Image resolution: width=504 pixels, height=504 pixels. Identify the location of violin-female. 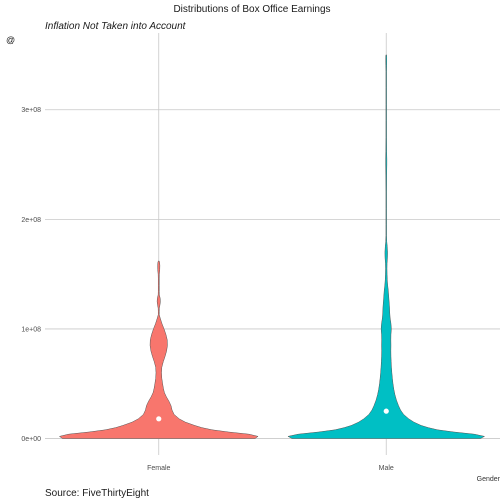
(159, 349).